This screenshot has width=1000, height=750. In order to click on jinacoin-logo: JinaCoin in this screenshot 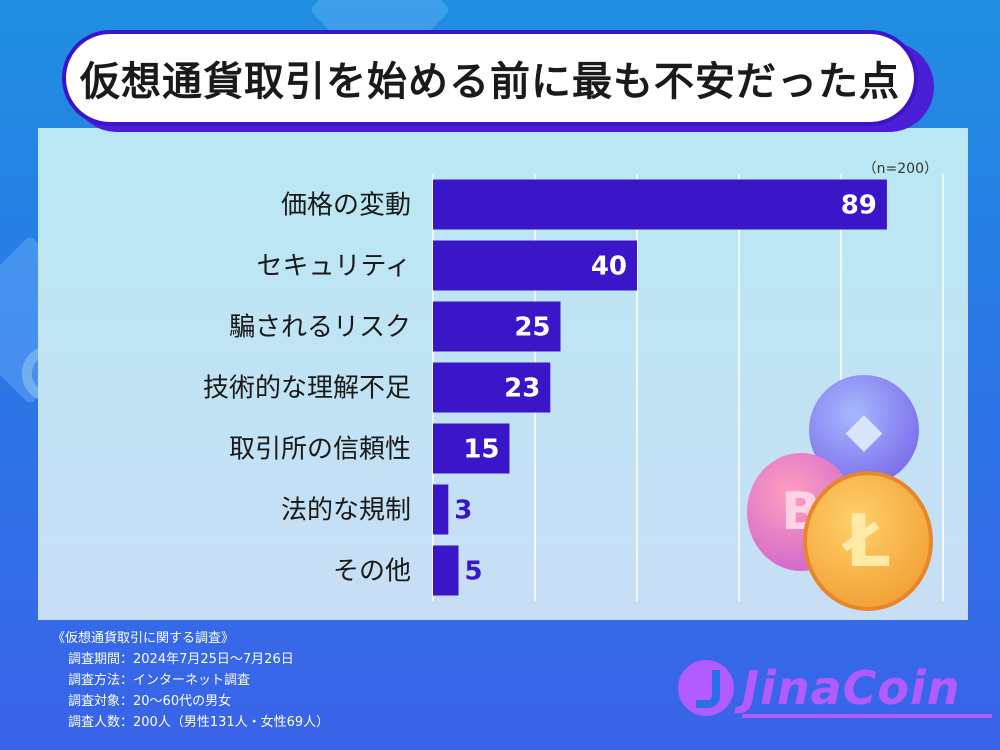, I will do `click(835, 688)`.